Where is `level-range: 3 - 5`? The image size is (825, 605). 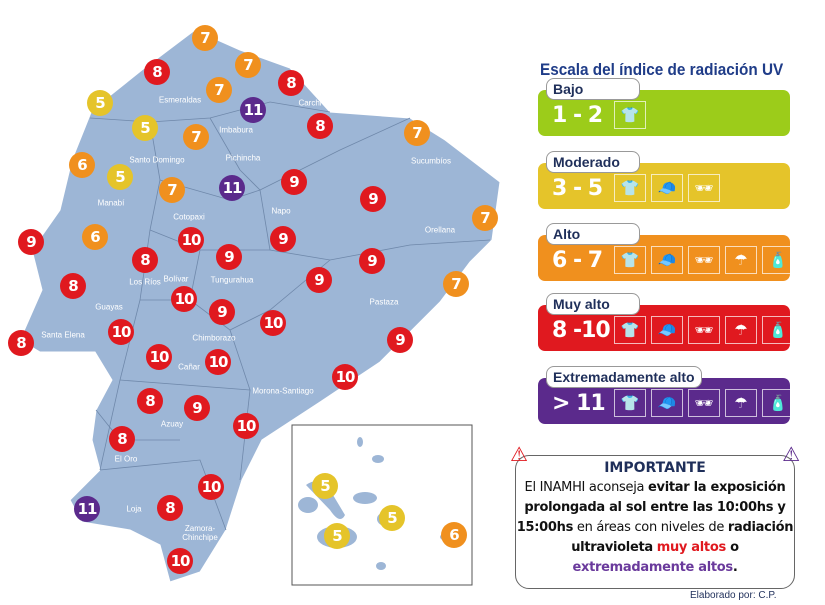
level-range: 3 - 5 is located at coordinates (577, 188).